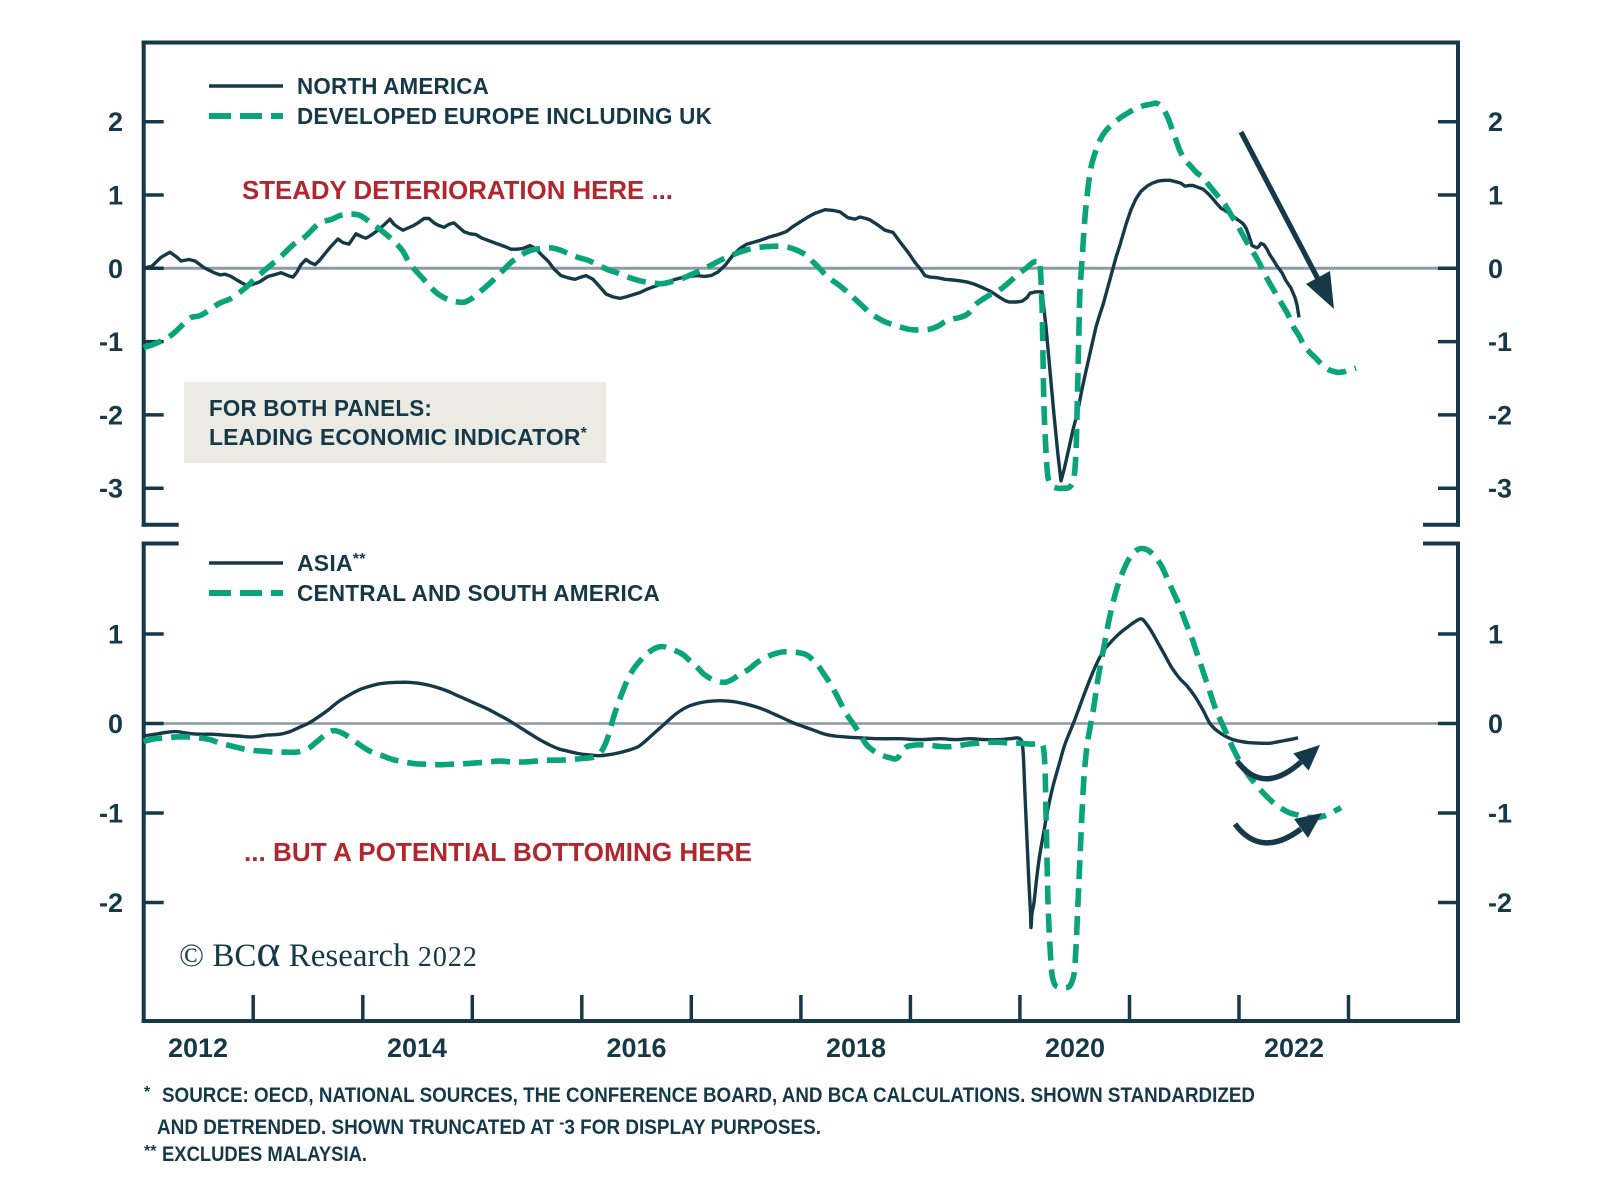 The width and height of the screenshot is (1600, 1195). Describe the element at coordinates (398, 437) in the screenshot. I see `svg-text: LEADING ECONOMIC INDICATOR*` at that location.